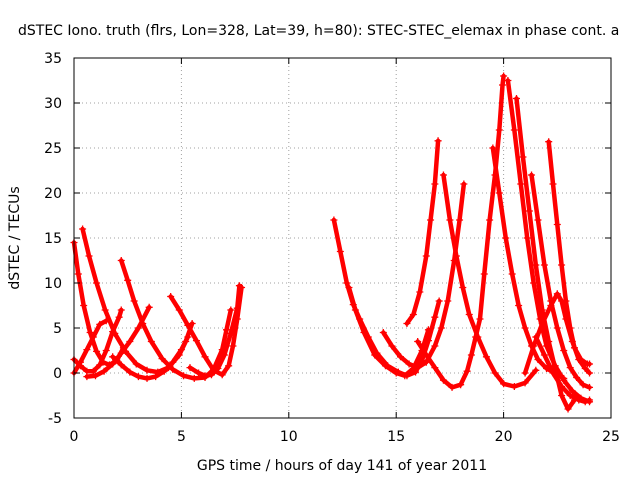  Describe the element at coordinates (53, 59) in the screenshot. I see `y-tick-label: 35` at that location.